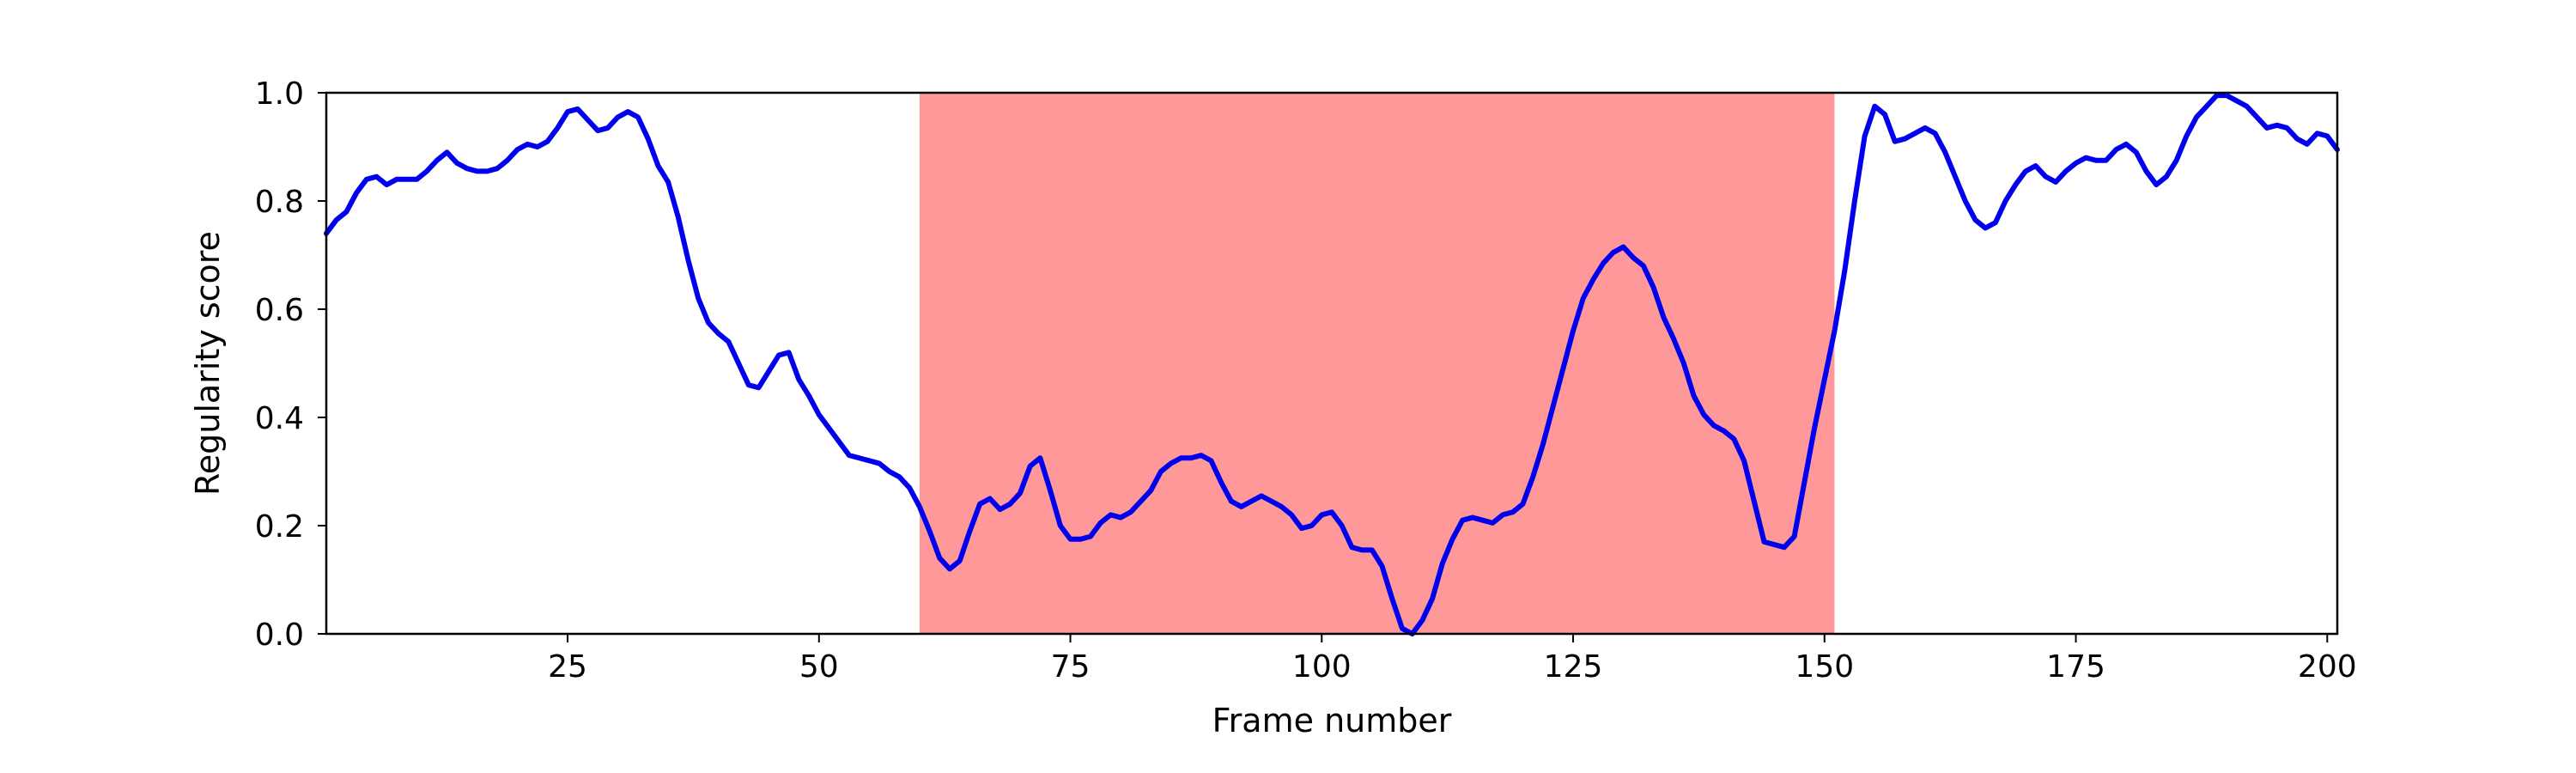  I want to click on x-tick-label: 200, so click(2327, 667).